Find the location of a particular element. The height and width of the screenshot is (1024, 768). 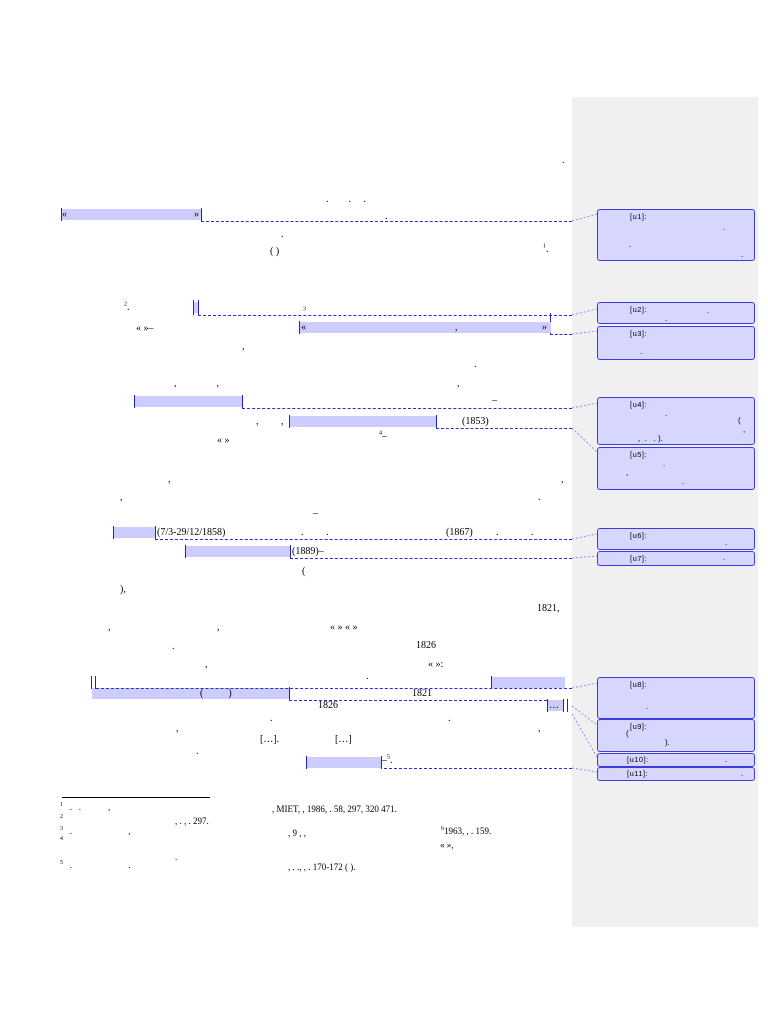

footnote-ref-2: 2. is located at coordinates (127, 307).